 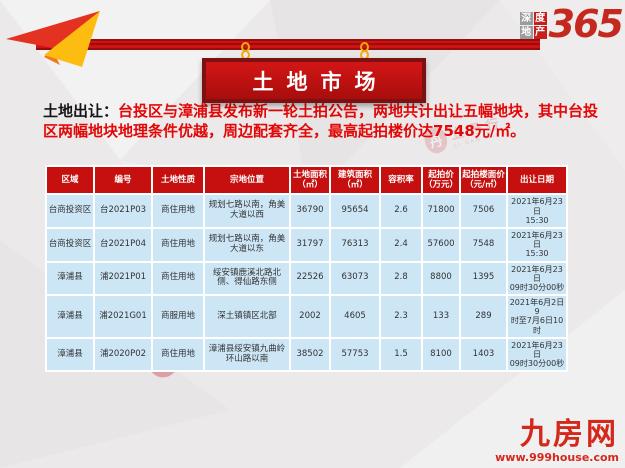 I want to click on column-header: 区域, so click(x=70, y=180).